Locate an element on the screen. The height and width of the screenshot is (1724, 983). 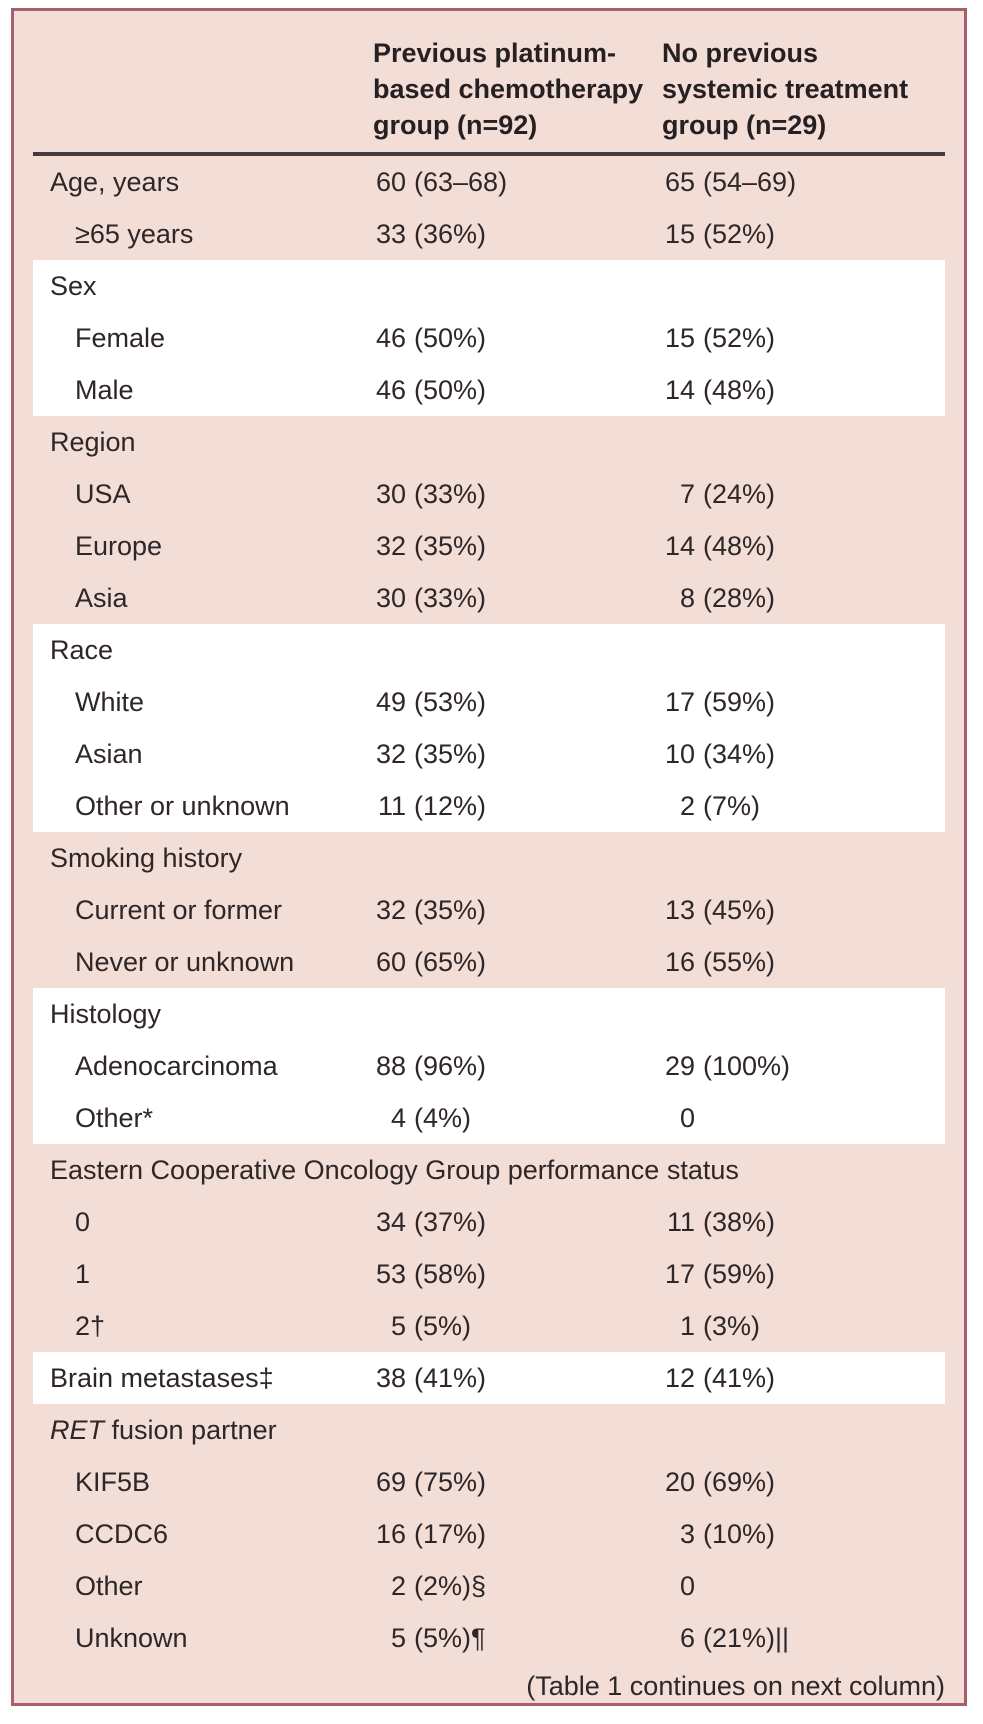
value-number: 4 is located at coordinates (398, 1118).